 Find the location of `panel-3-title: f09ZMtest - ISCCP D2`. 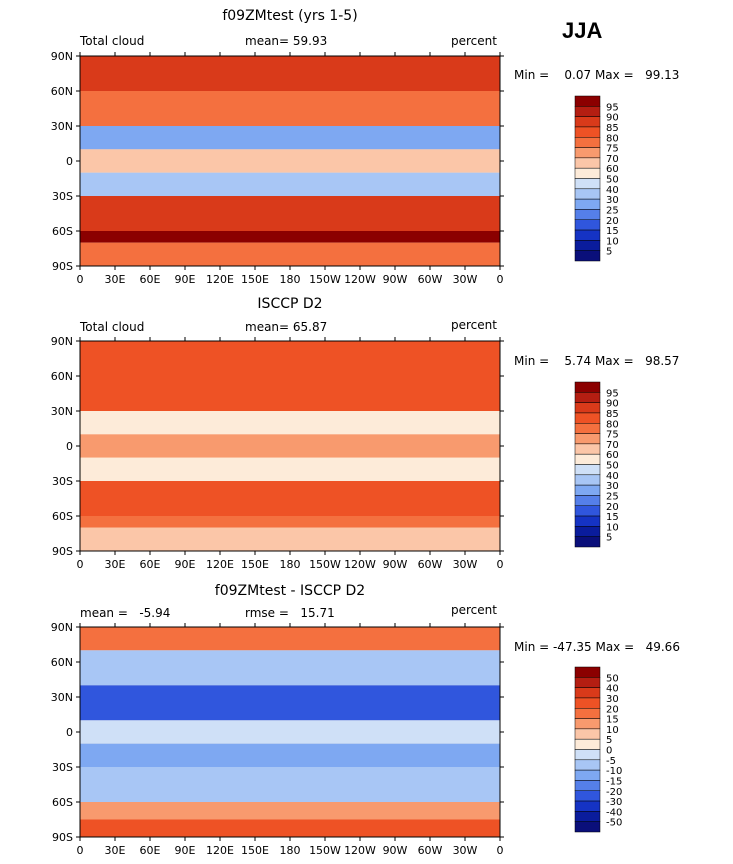

panel-3-title: f09ZMtest - ISCCP D2 is located at coordinates (290, 591).